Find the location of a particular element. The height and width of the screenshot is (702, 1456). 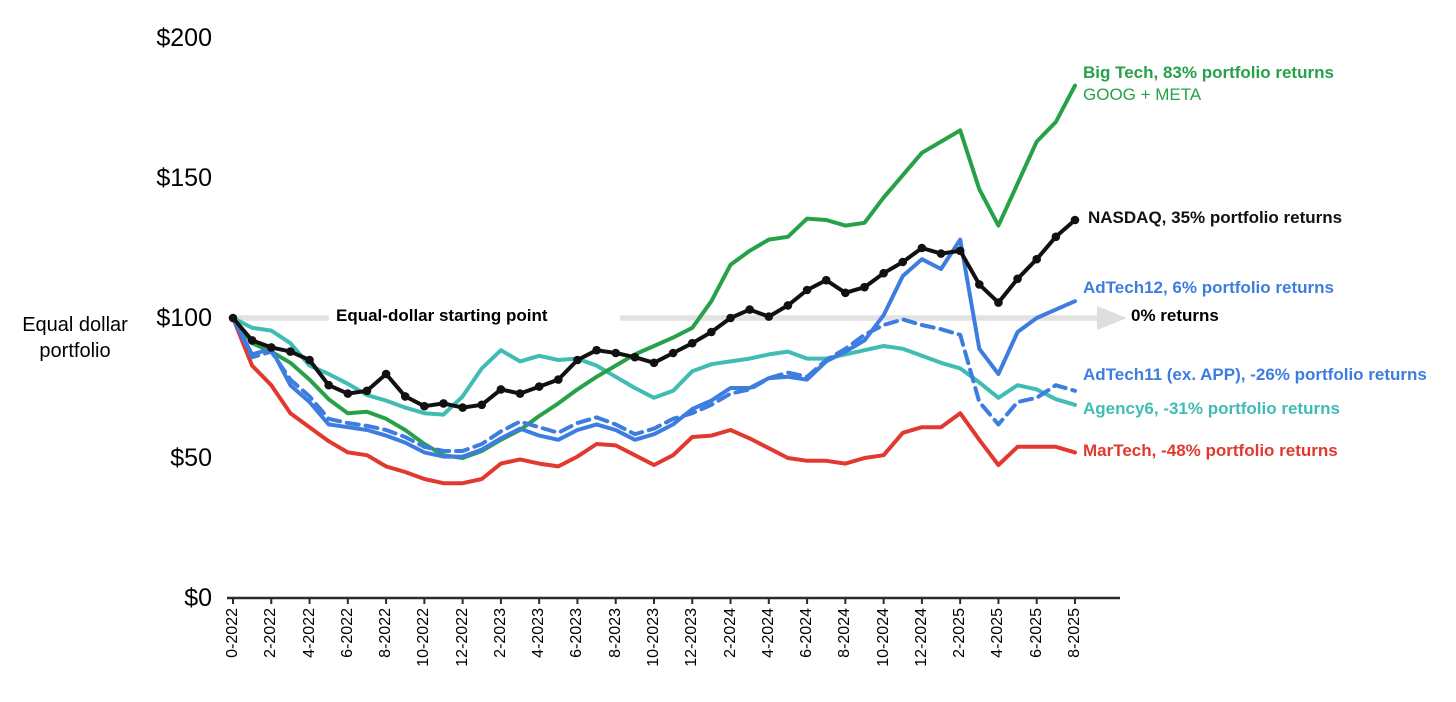

x-tick-label: 8-2023 is located at coordinates (615, 633).